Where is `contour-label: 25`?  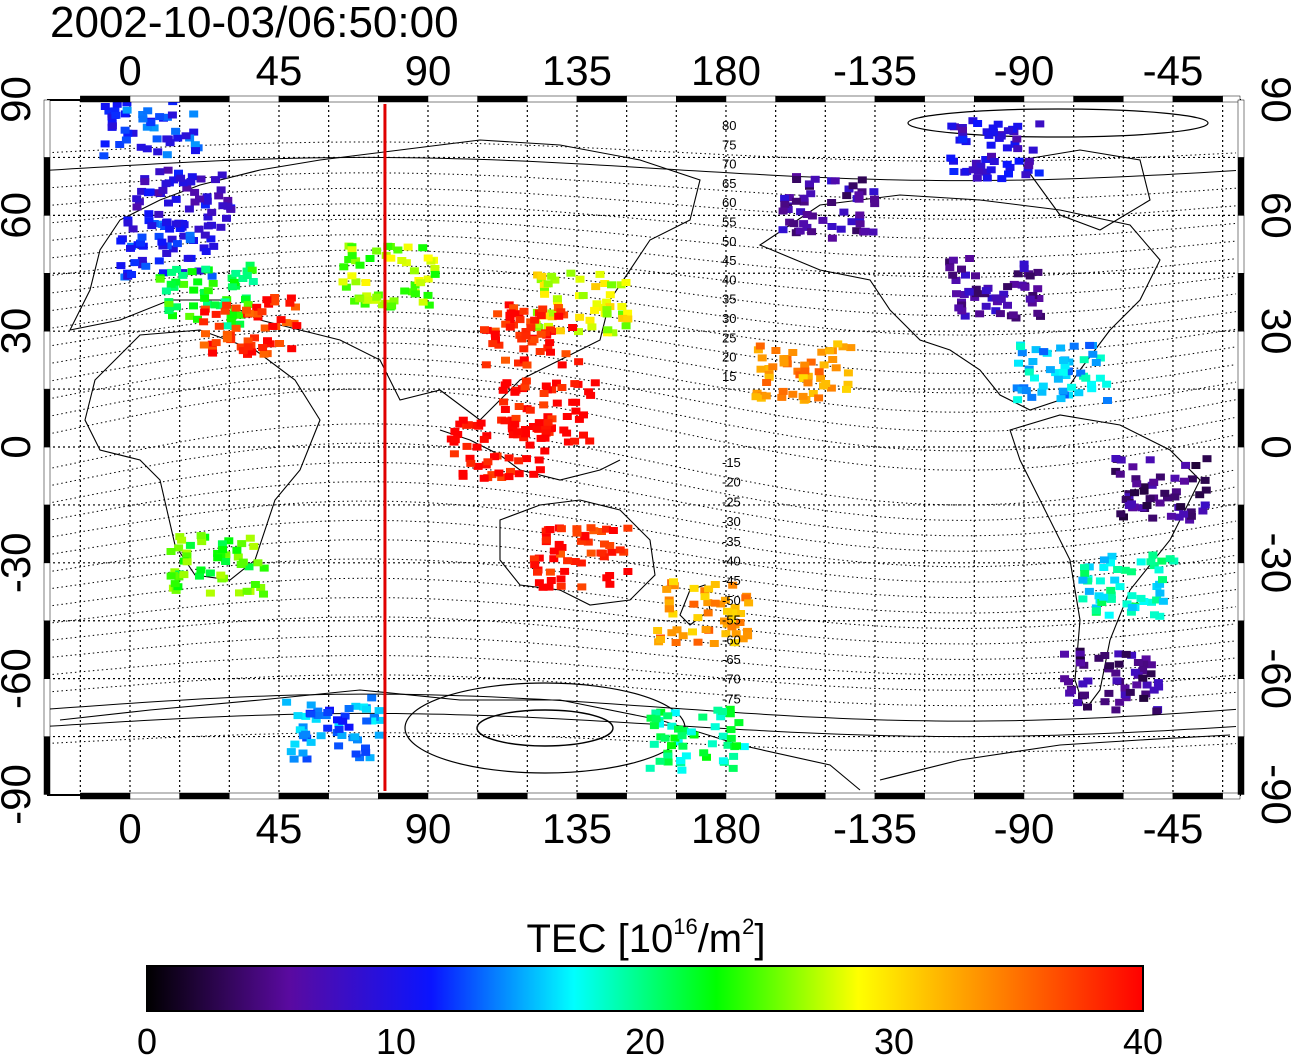
contour-label: 25 is located at coordinates (729, 337).